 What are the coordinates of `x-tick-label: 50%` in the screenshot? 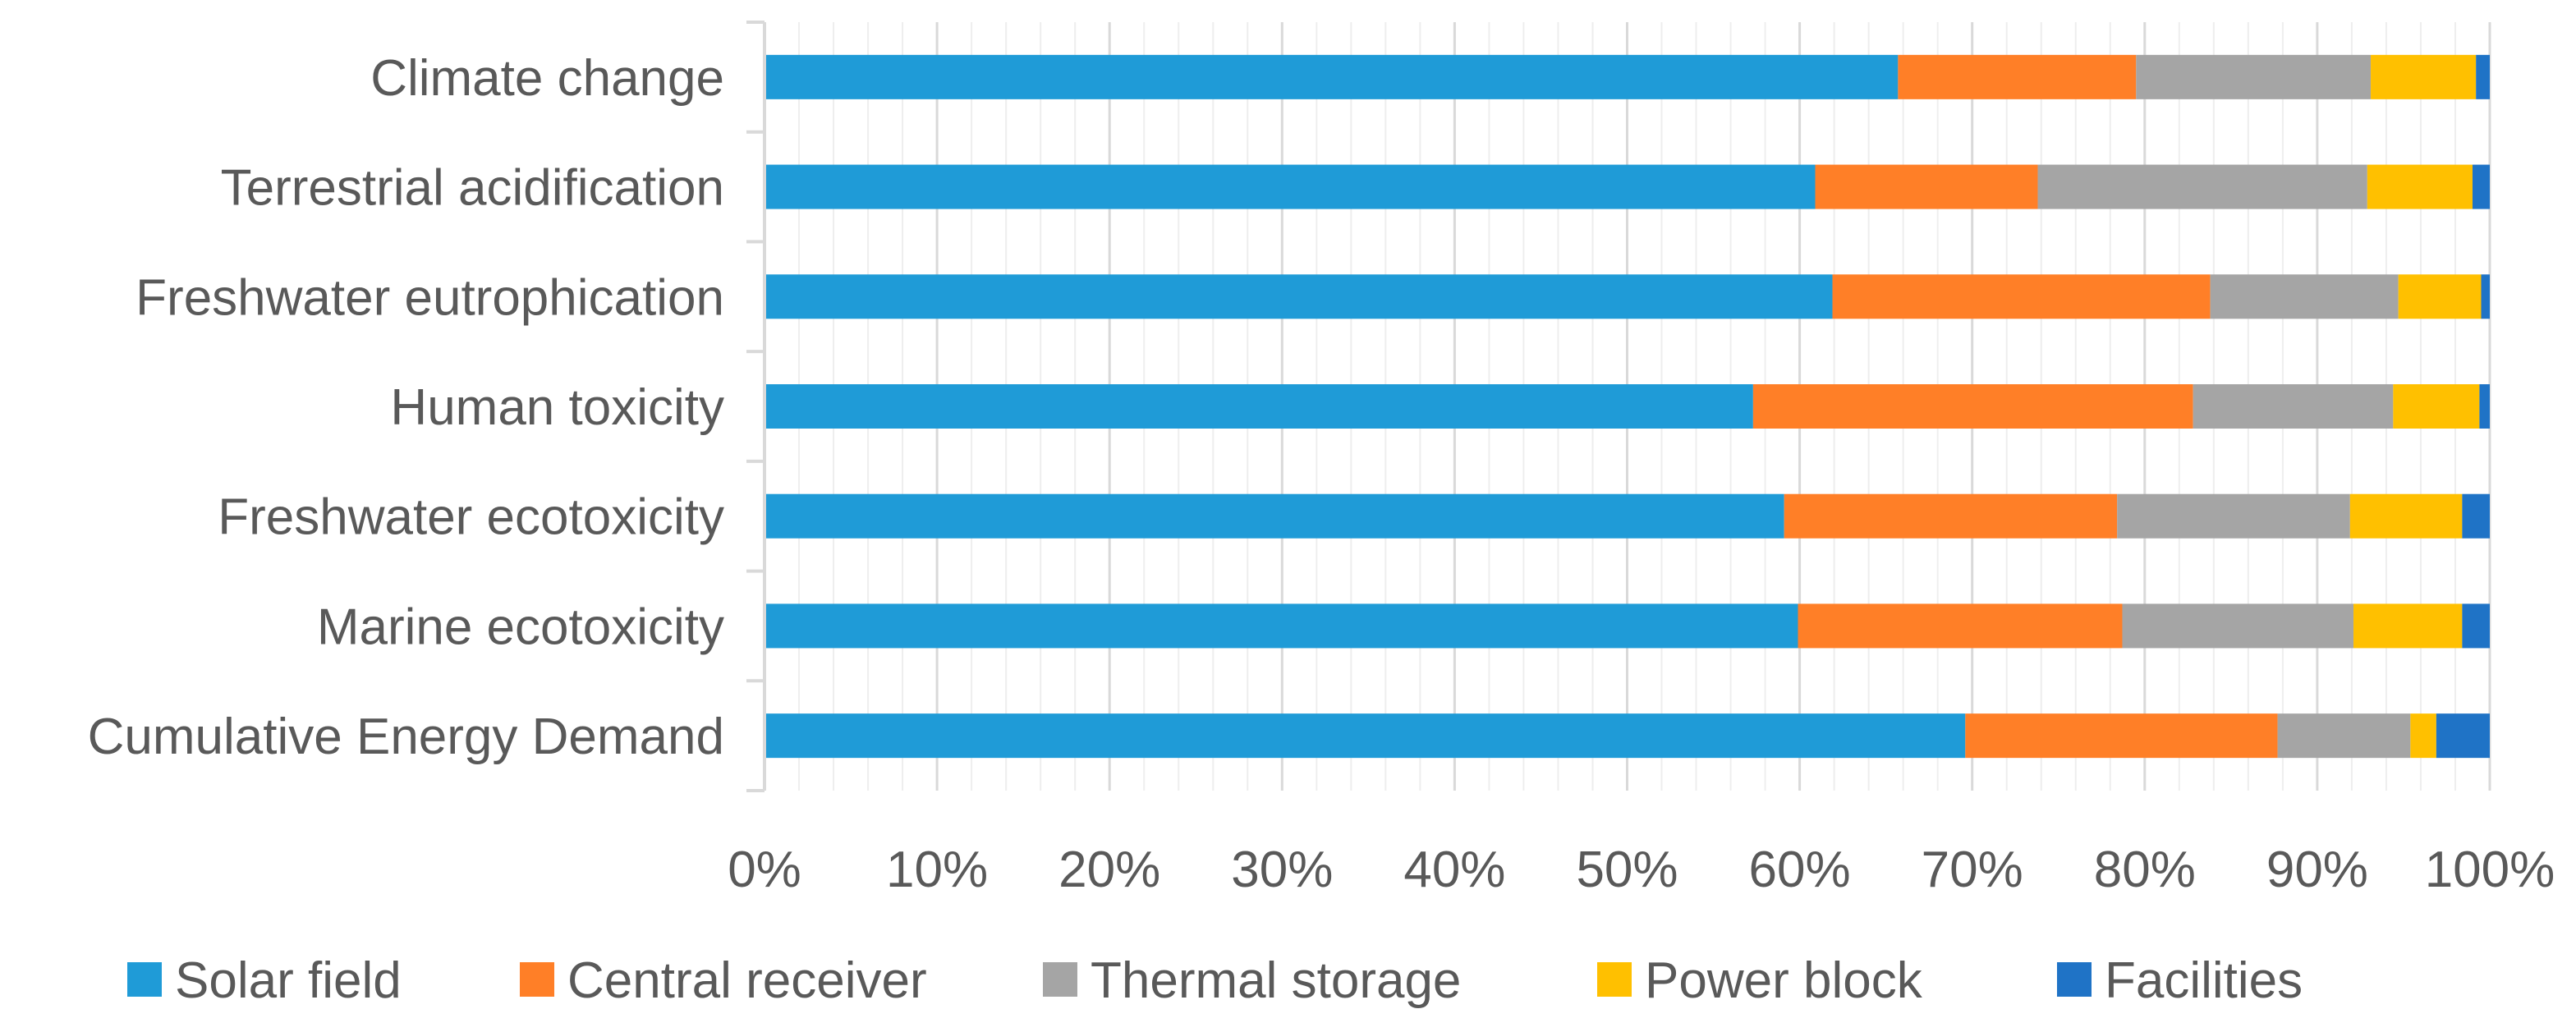 It's located at (1627, 870).